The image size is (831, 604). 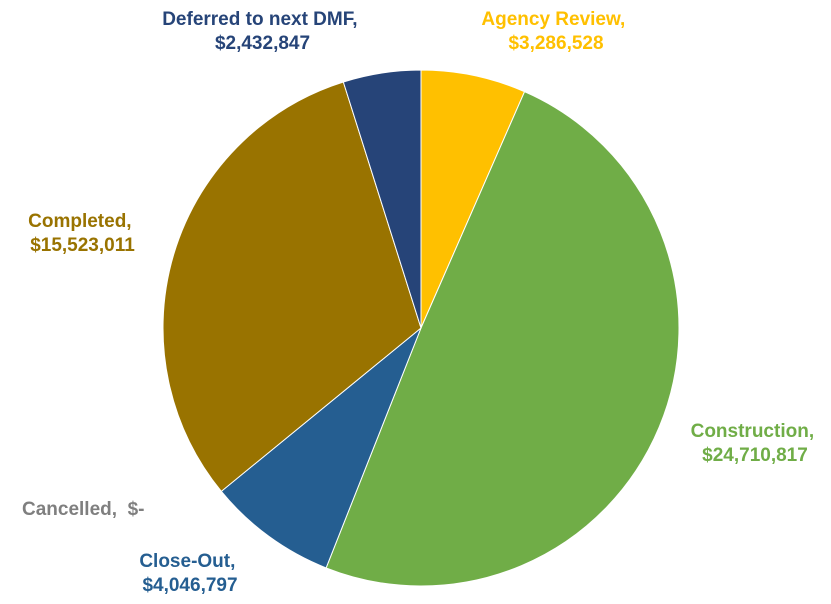 I want to click on slice-label: Deferred to next DMF, $2,432,847, so click(x=262, y=32).